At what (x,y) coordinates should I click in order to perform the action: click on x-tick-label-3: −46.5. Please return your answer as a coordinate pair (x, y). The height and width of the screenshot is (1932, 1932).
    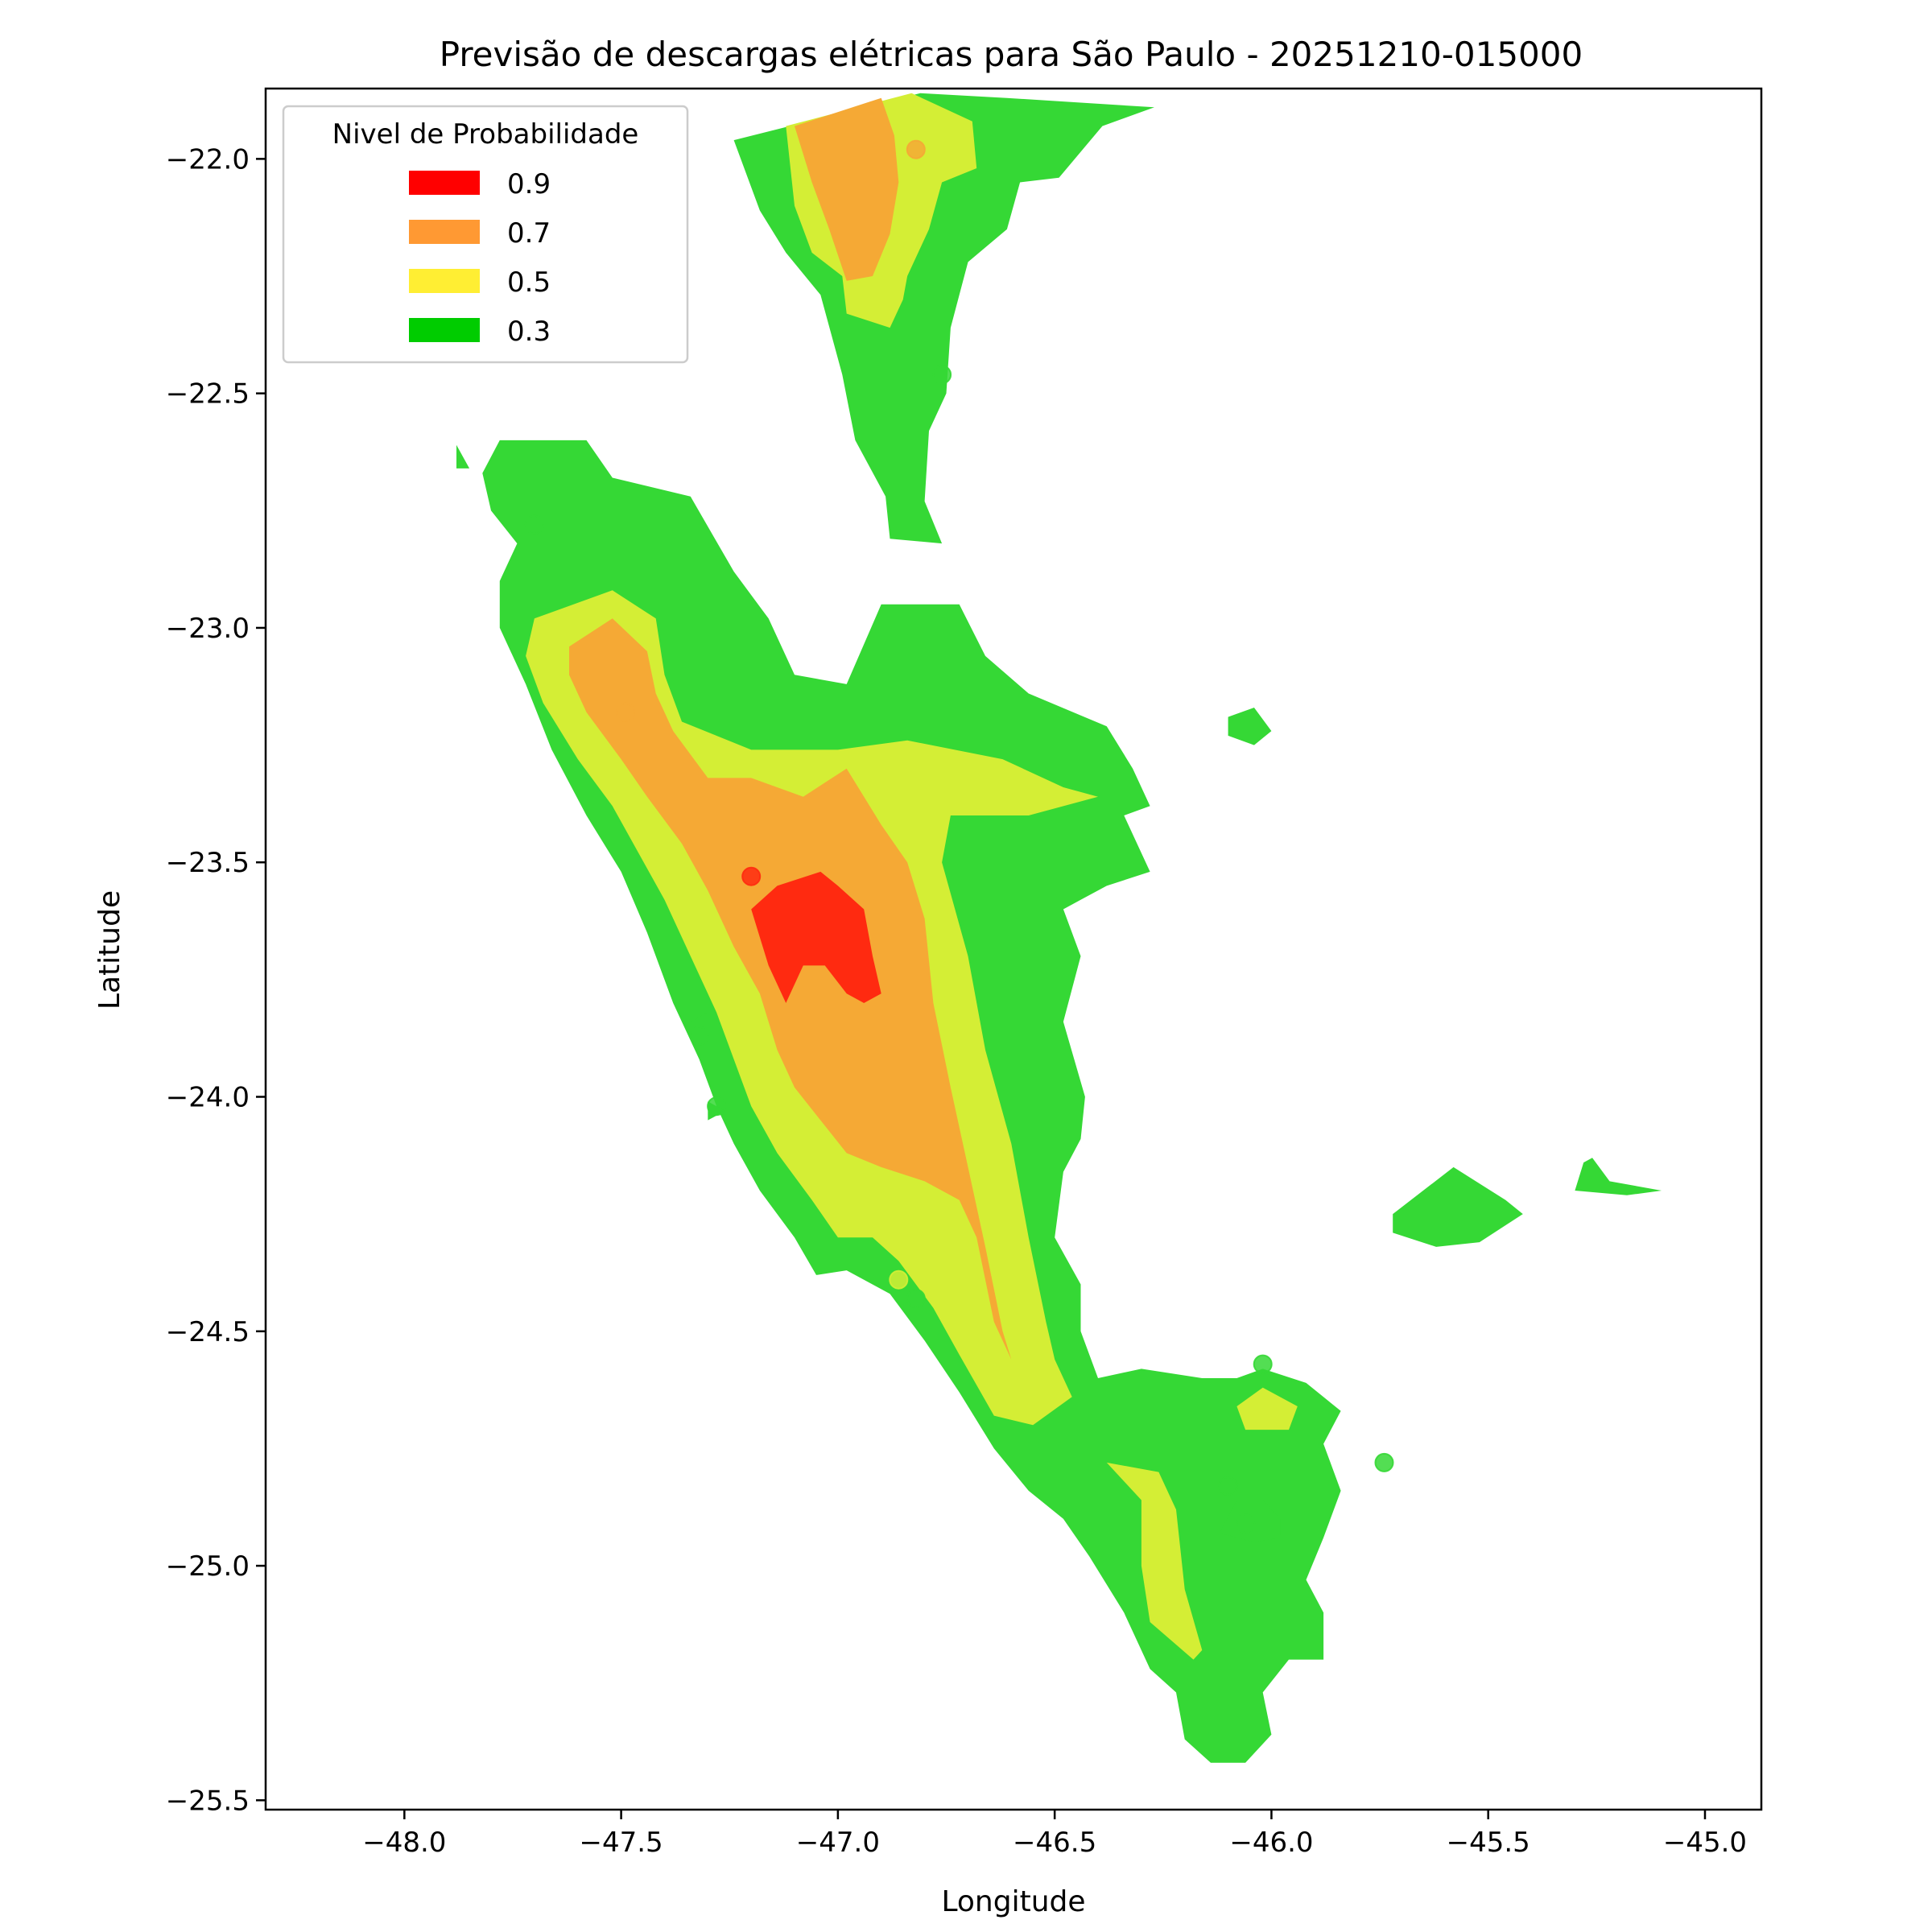
    Looking at the image, I should click on (1054, 1843).